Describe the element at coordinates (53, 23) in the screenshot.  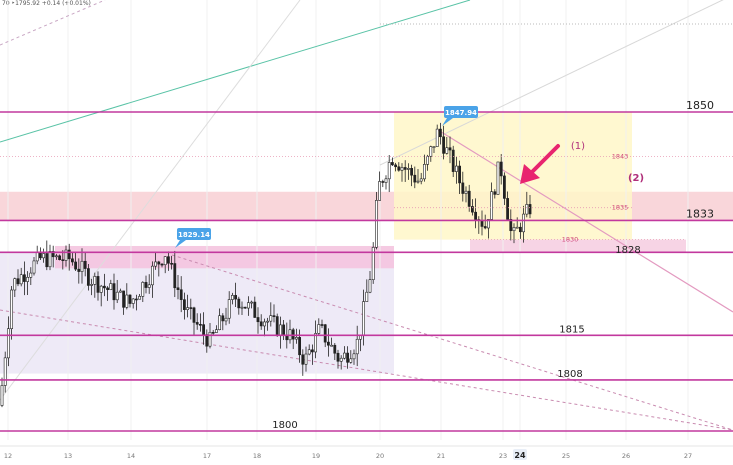
I see `dashed-trend-line-top` at that location.